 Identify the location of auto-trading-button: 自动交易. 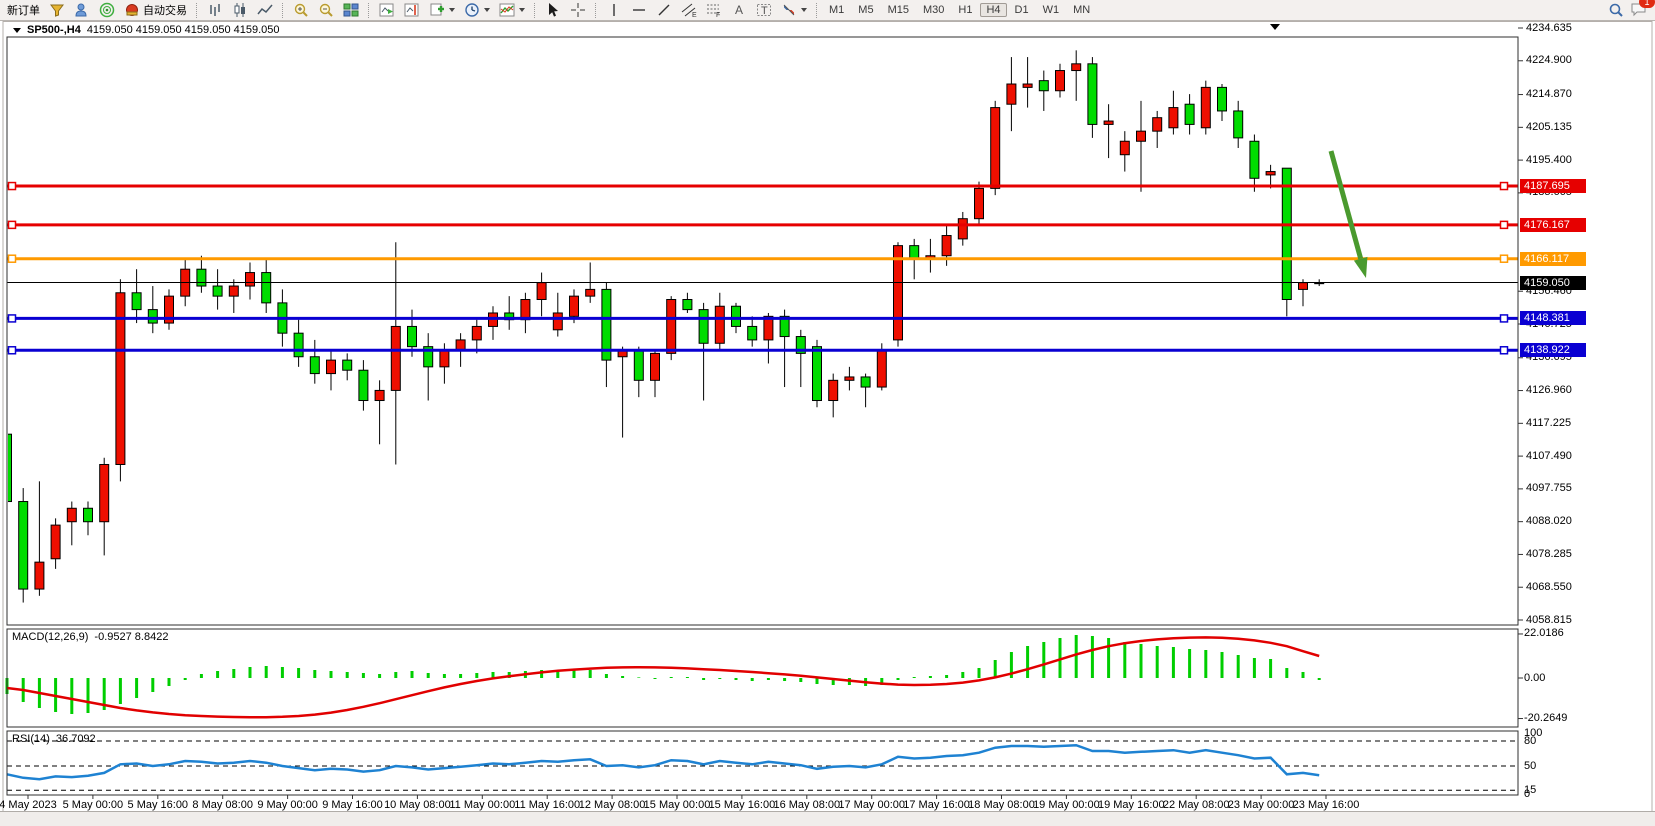
(155, 10).